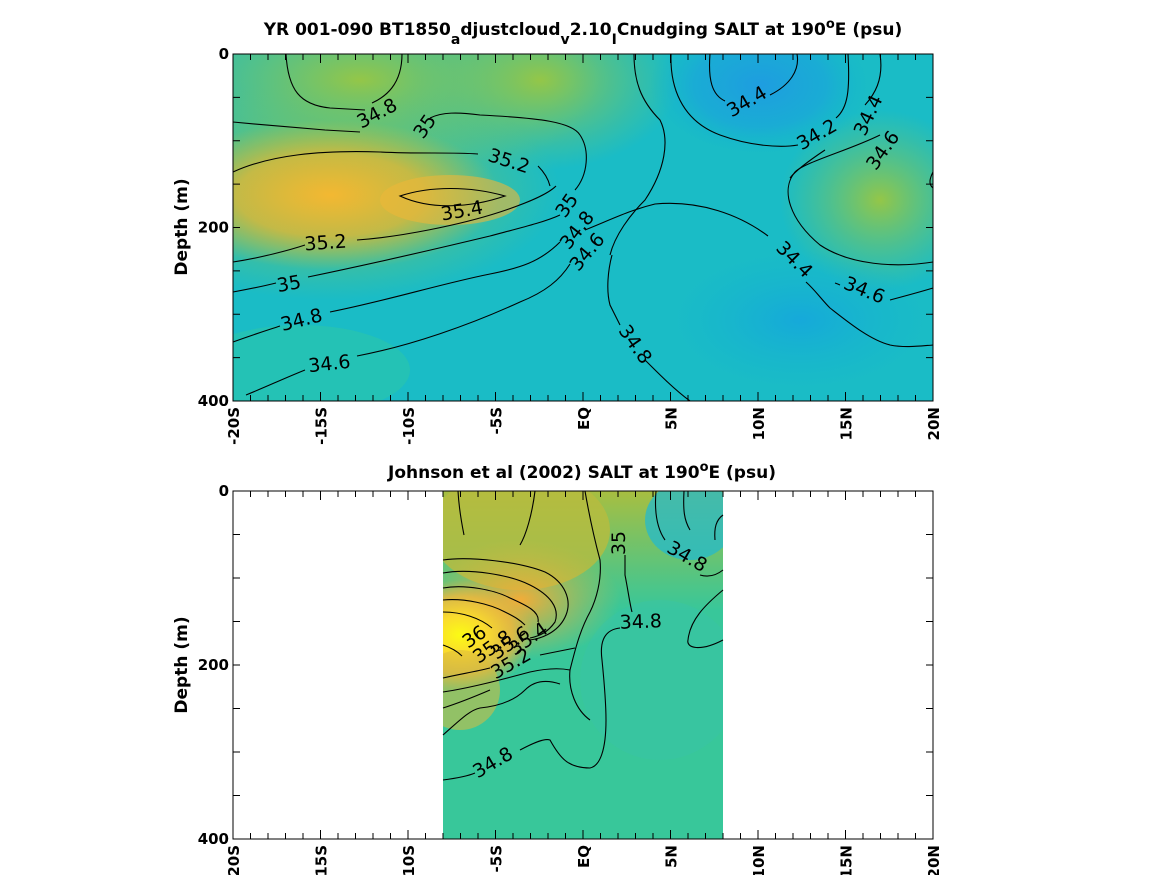  Describe the element at coordinates (182, 664) in the screenshot. I see `y-axis-label-johnson: Depth (m)` at that location.